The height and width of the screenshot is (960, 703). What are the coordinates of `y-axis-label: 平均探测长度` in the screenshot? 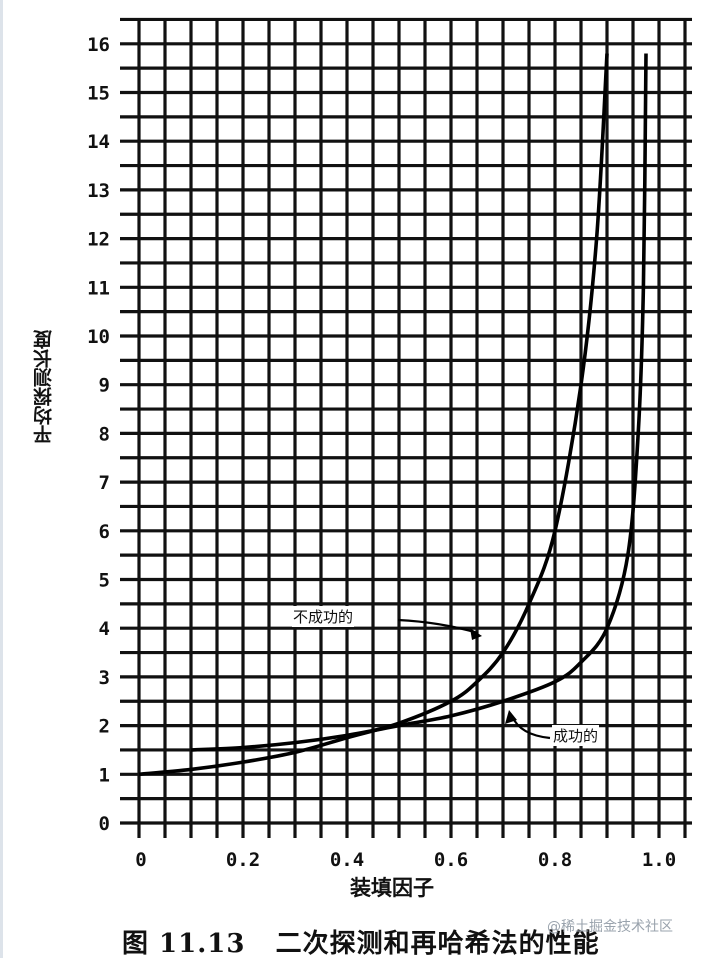 It's located at (44, 387).